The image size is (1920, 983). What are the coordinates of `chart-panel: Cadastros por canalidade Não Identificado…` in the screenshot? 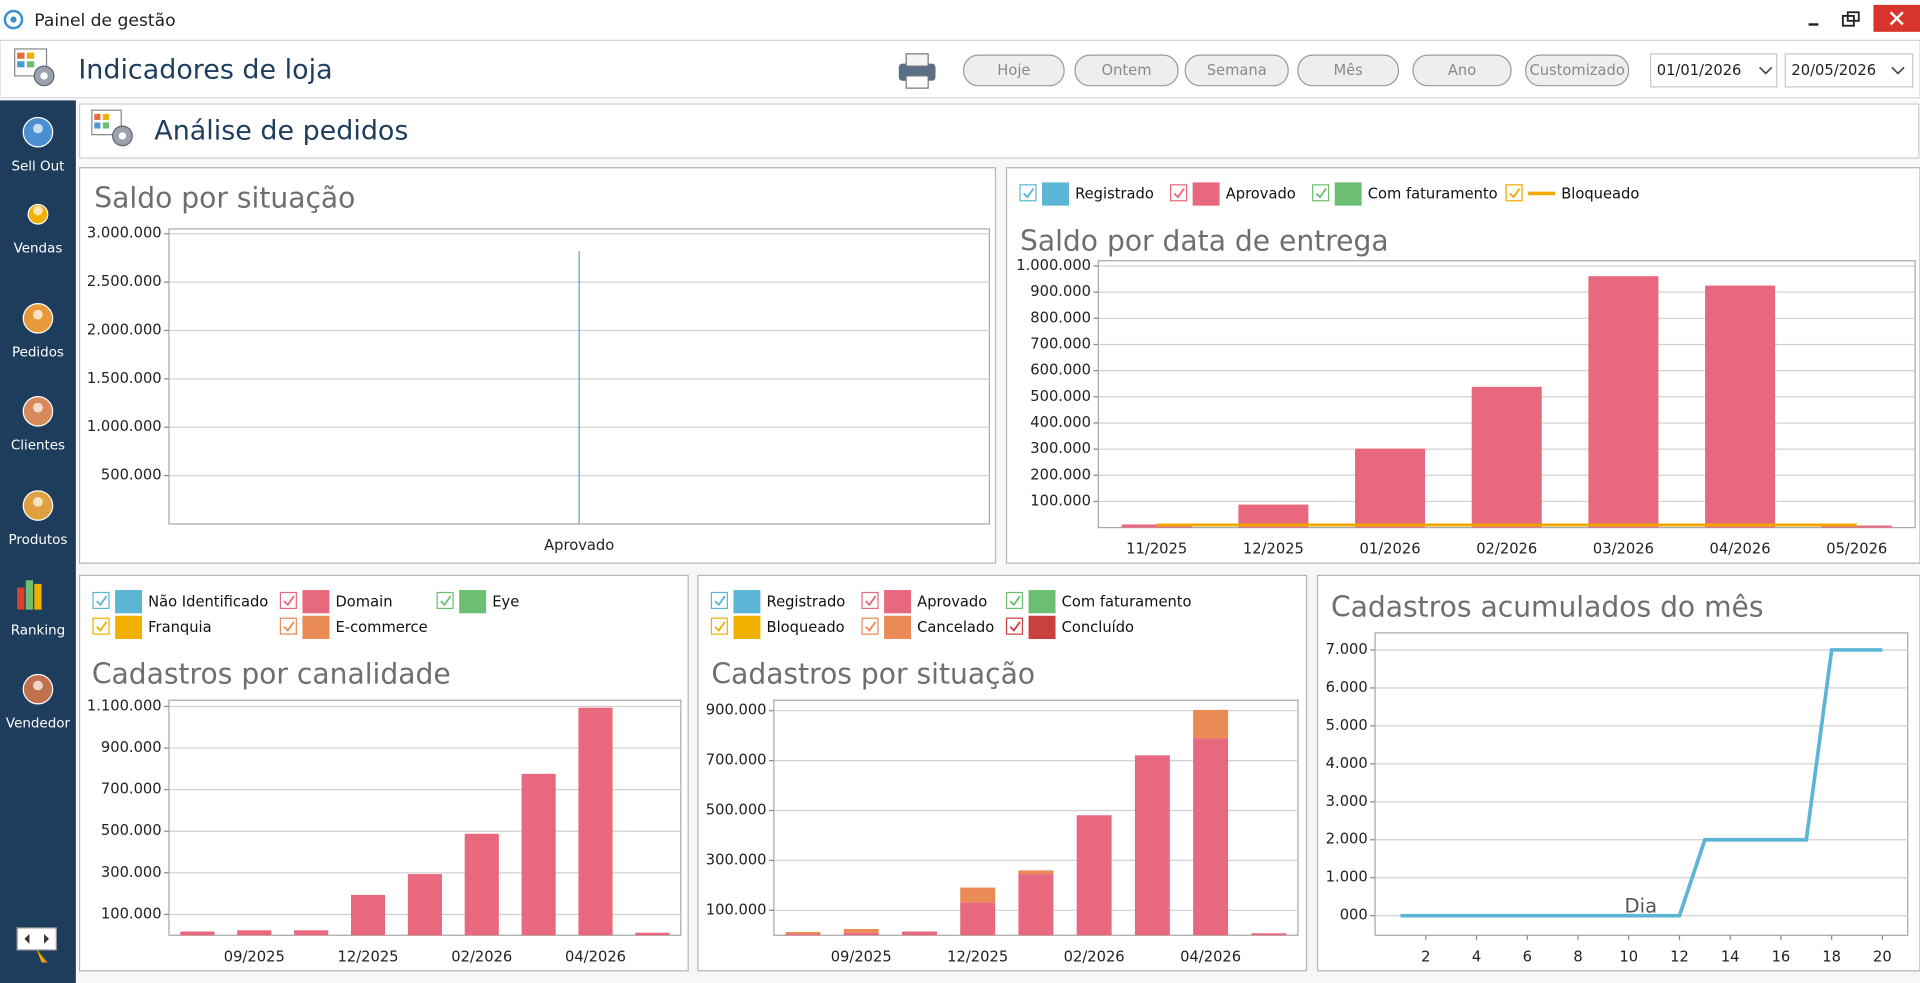 It's located at (383, 773).